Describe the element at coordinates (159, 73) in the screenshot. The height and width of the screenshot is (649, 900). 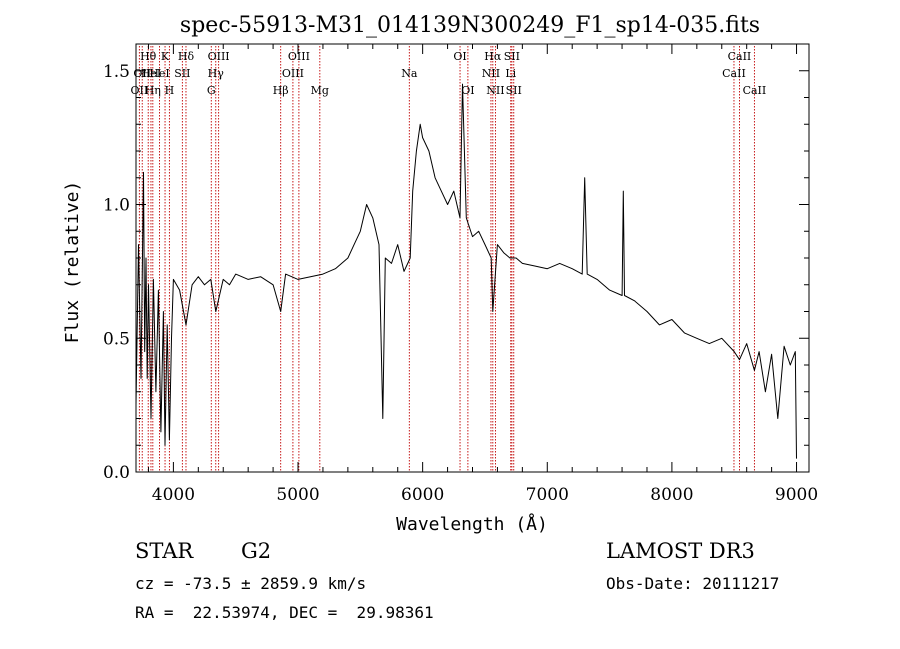
I see `line-marker-label: HeI` at that location.